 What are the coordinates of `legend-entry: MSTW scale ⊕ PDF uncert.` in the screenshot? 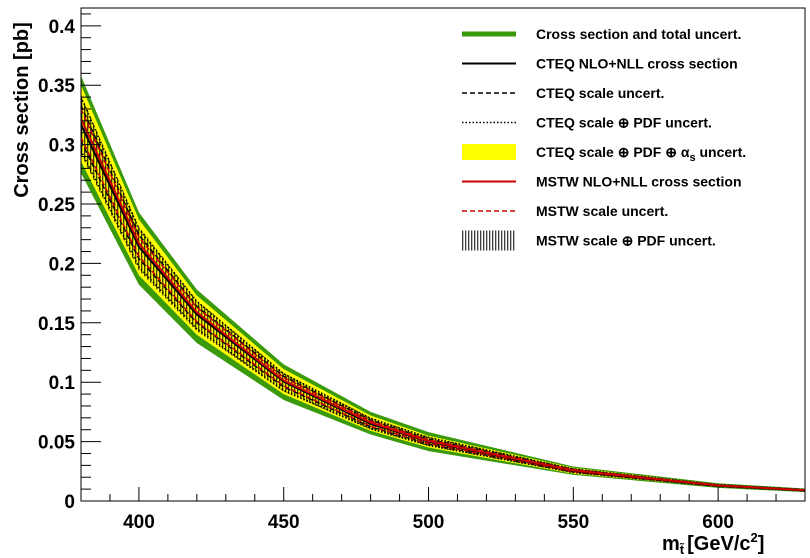 It's located at (589, 240).